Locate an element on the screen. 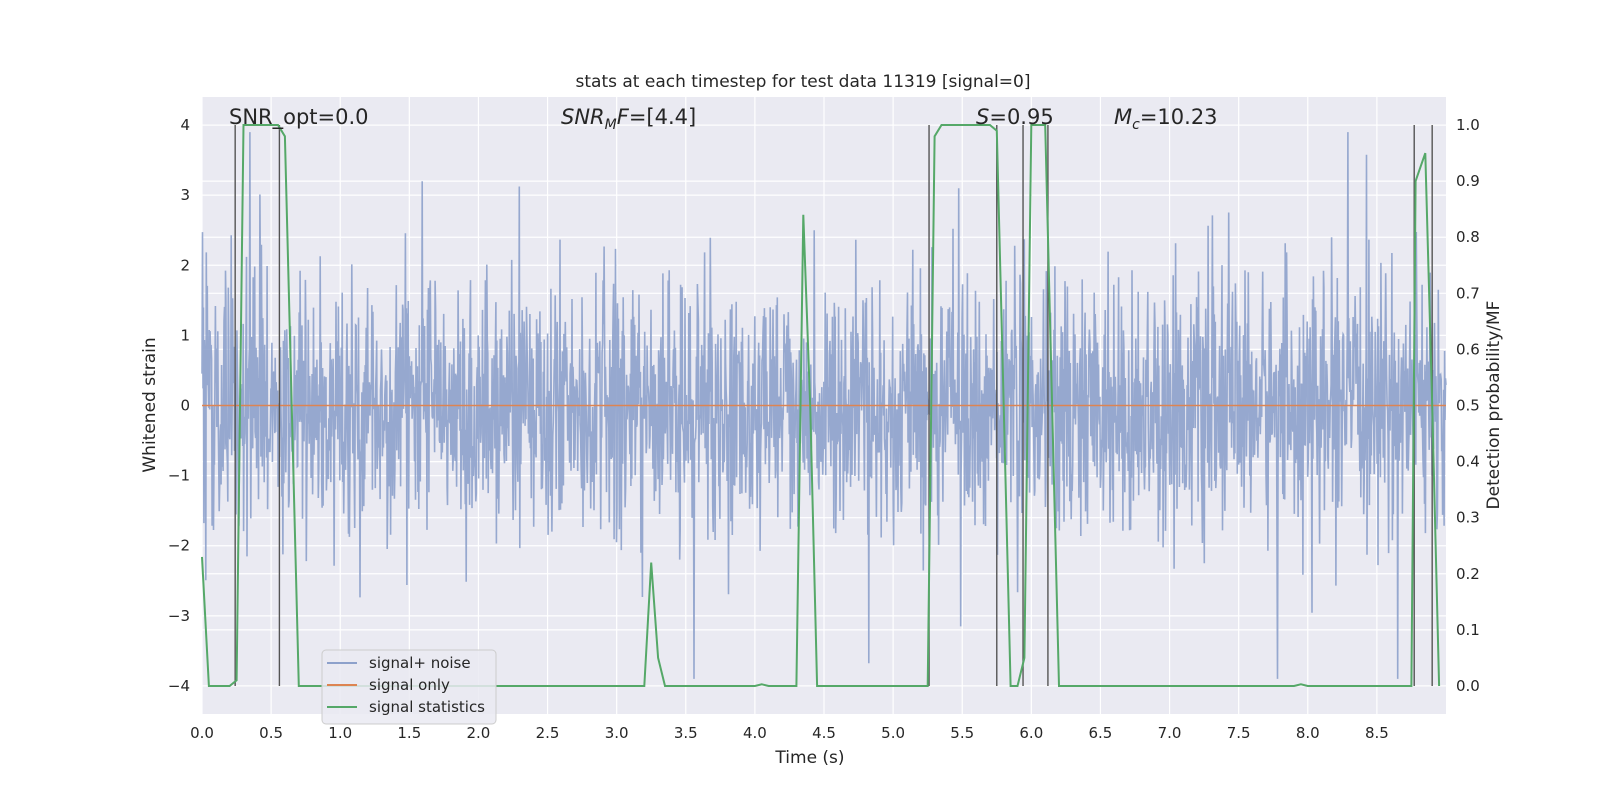 Image resolution: width=1600 pixels, height=800 pixels. x-tick-label: 0.0 is located at coordinates (202, 733).